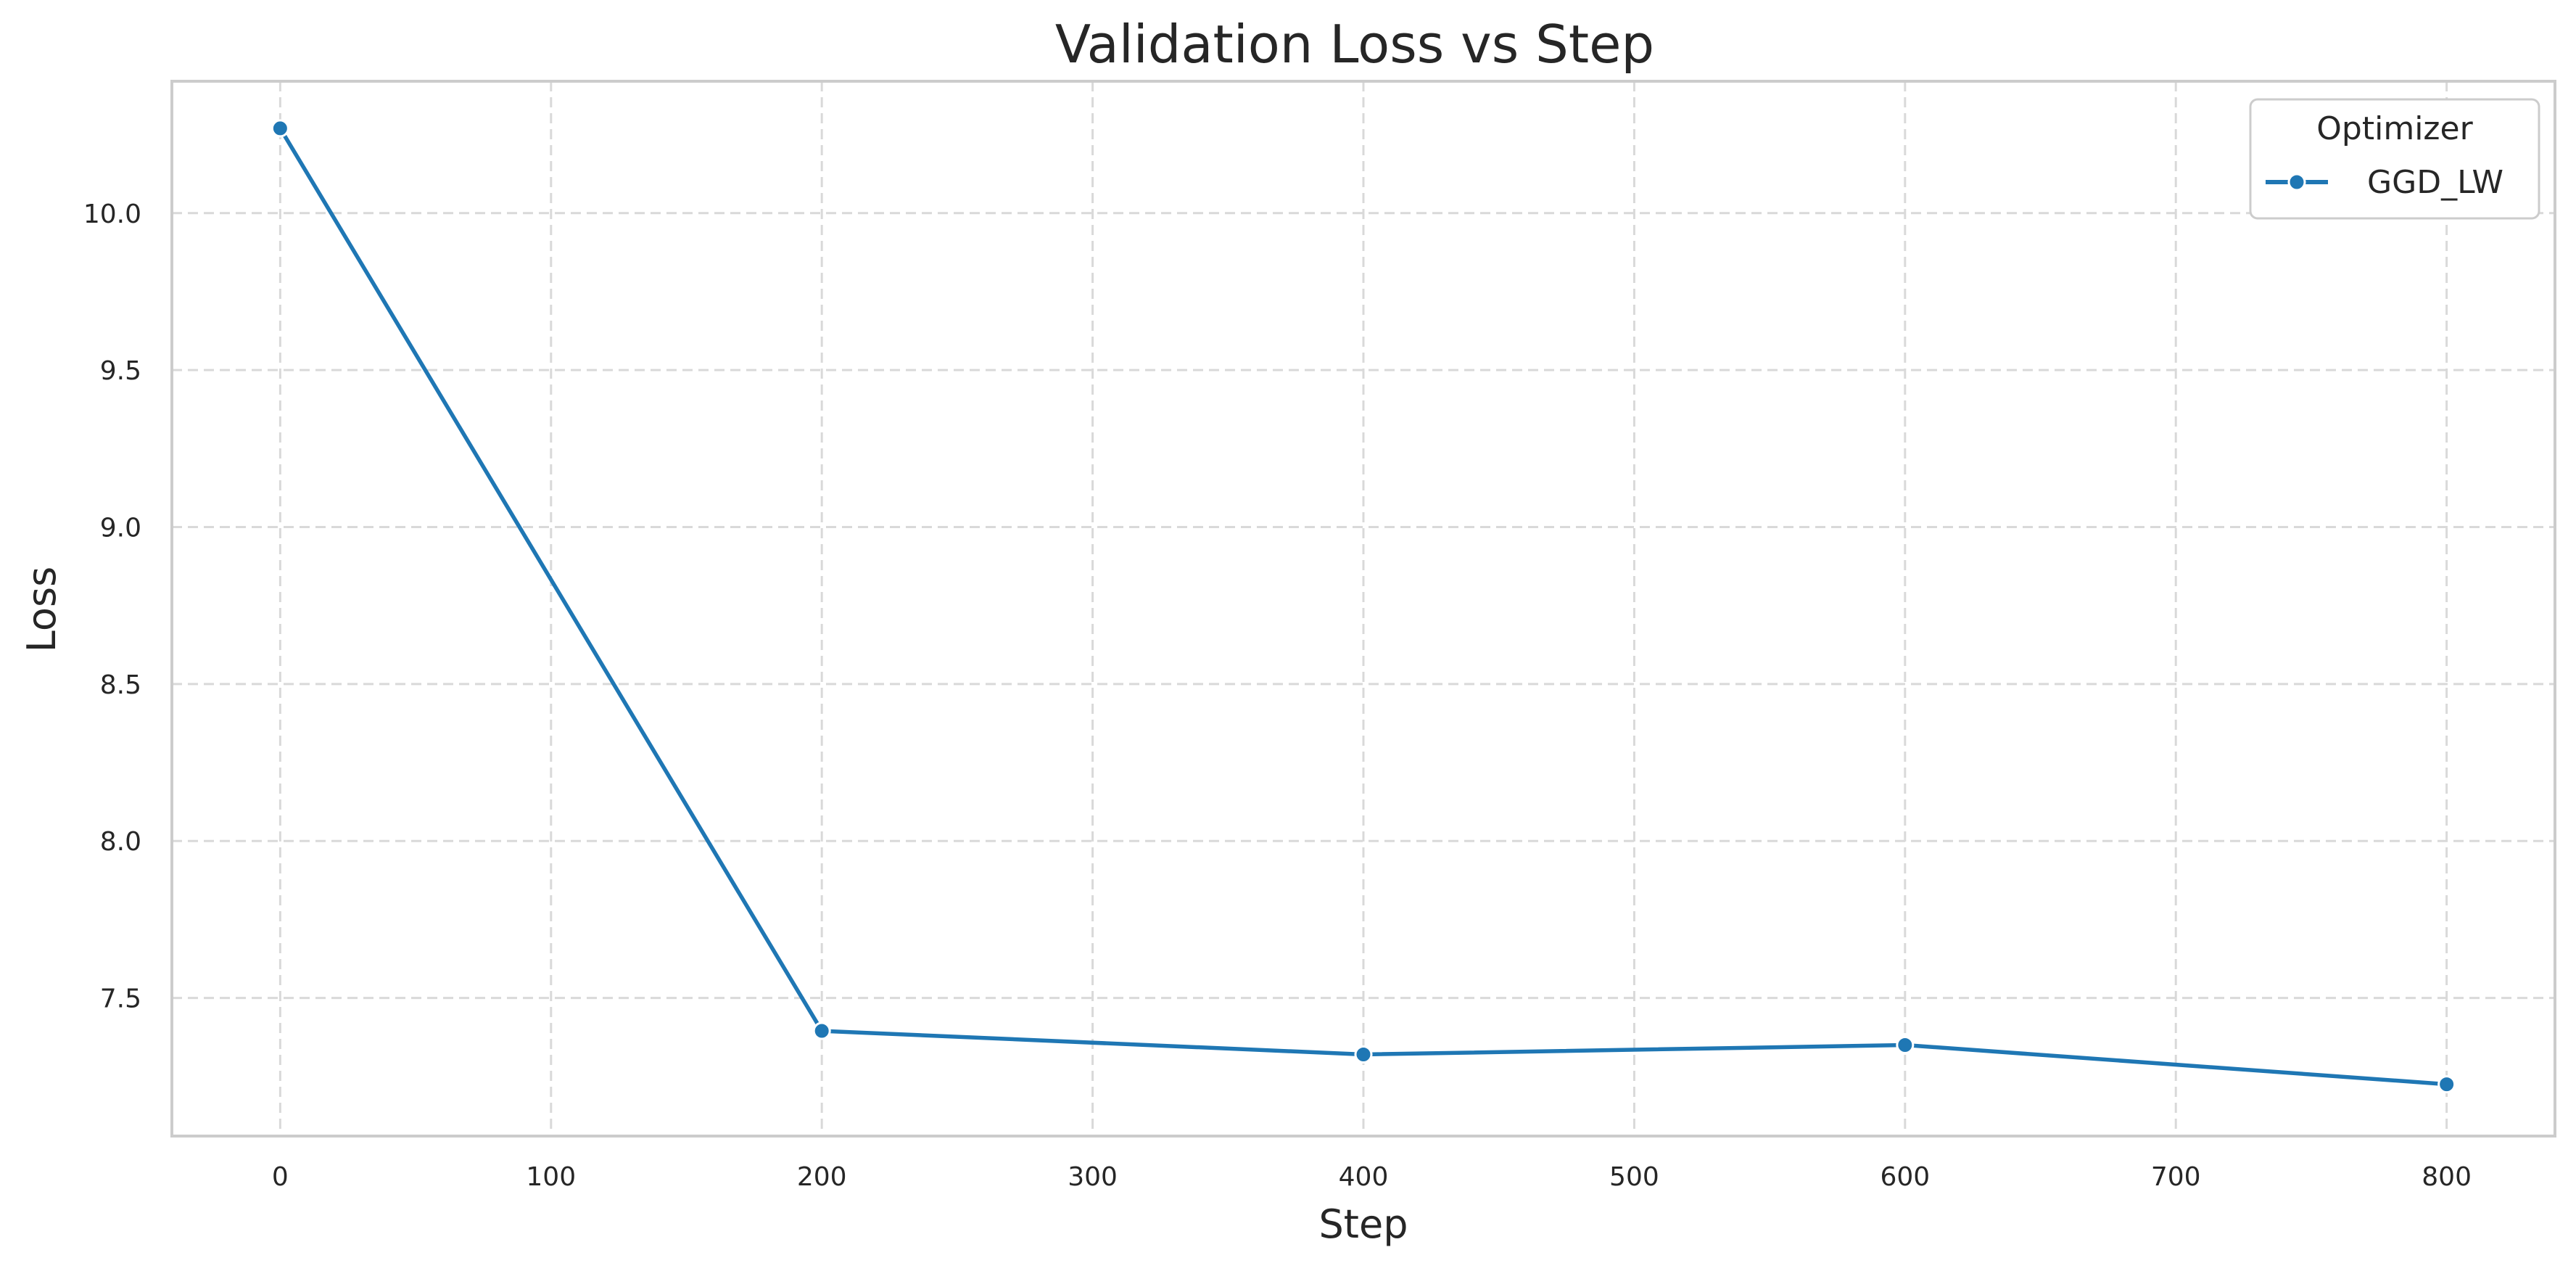  What do you see at coordinates (1905, 1177) in the screenshot?
I see `x-tick-label: 600` at bounding box center [1905, 1177].